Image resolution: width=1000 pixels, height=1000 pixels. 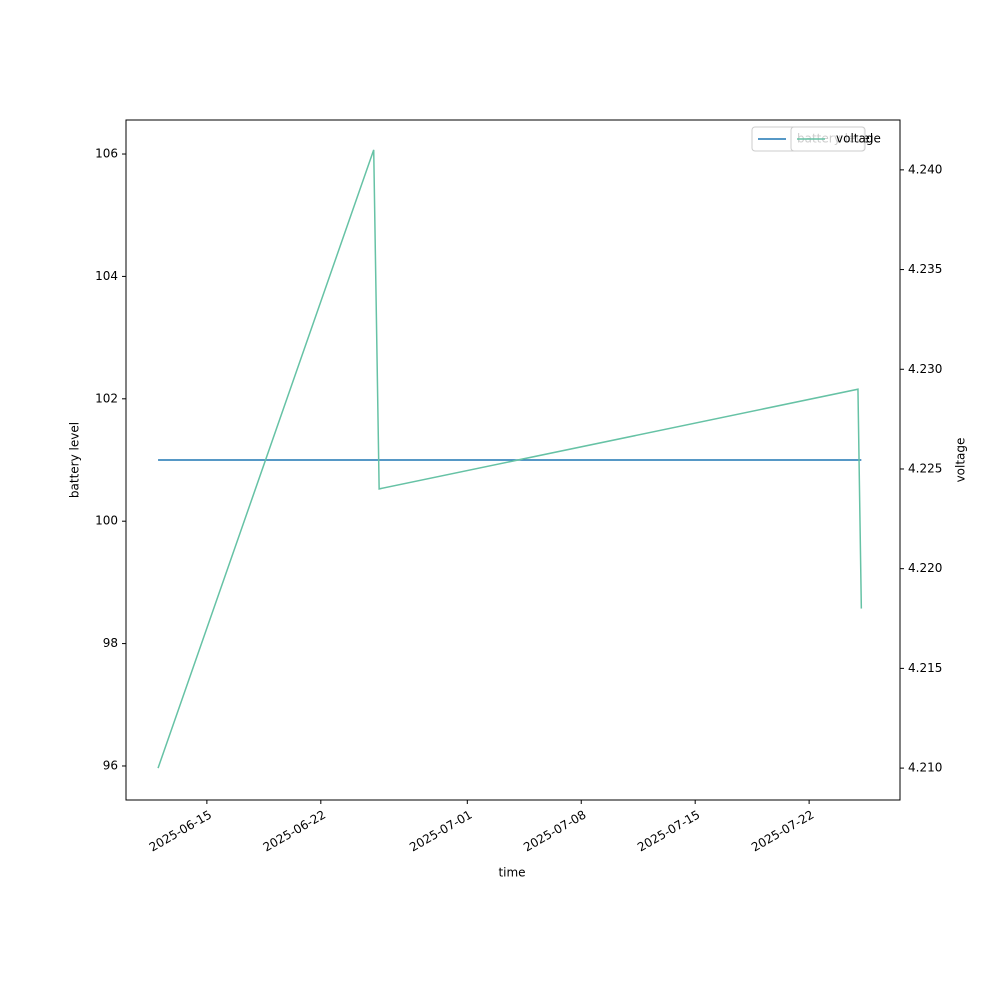 What do you see at coordinates (511, 873) in the screenshot?
I see `x-axis-label: time` at bounding box center [511, 873].